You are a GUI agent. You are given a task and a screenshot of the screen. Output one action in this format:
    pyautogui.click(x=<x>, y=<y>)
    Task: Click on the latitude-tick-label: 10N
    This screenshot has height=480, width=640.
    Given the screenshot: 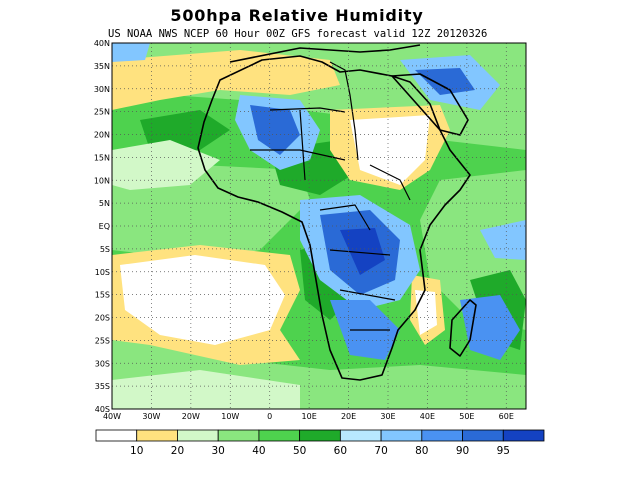 What is the action you would take?
    pyautogui.click(x=102, y=180)
    